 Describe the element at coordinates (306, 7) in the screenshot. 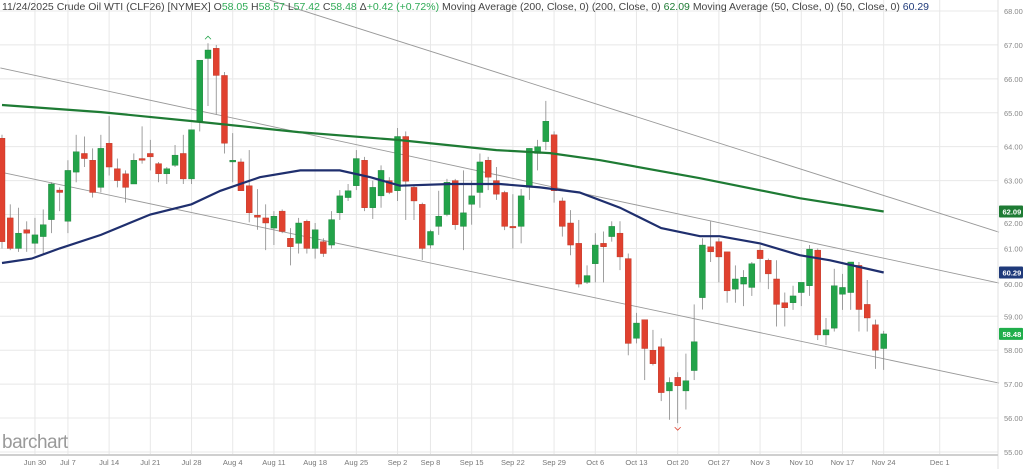

I see `low-value: 57.42` at that location.